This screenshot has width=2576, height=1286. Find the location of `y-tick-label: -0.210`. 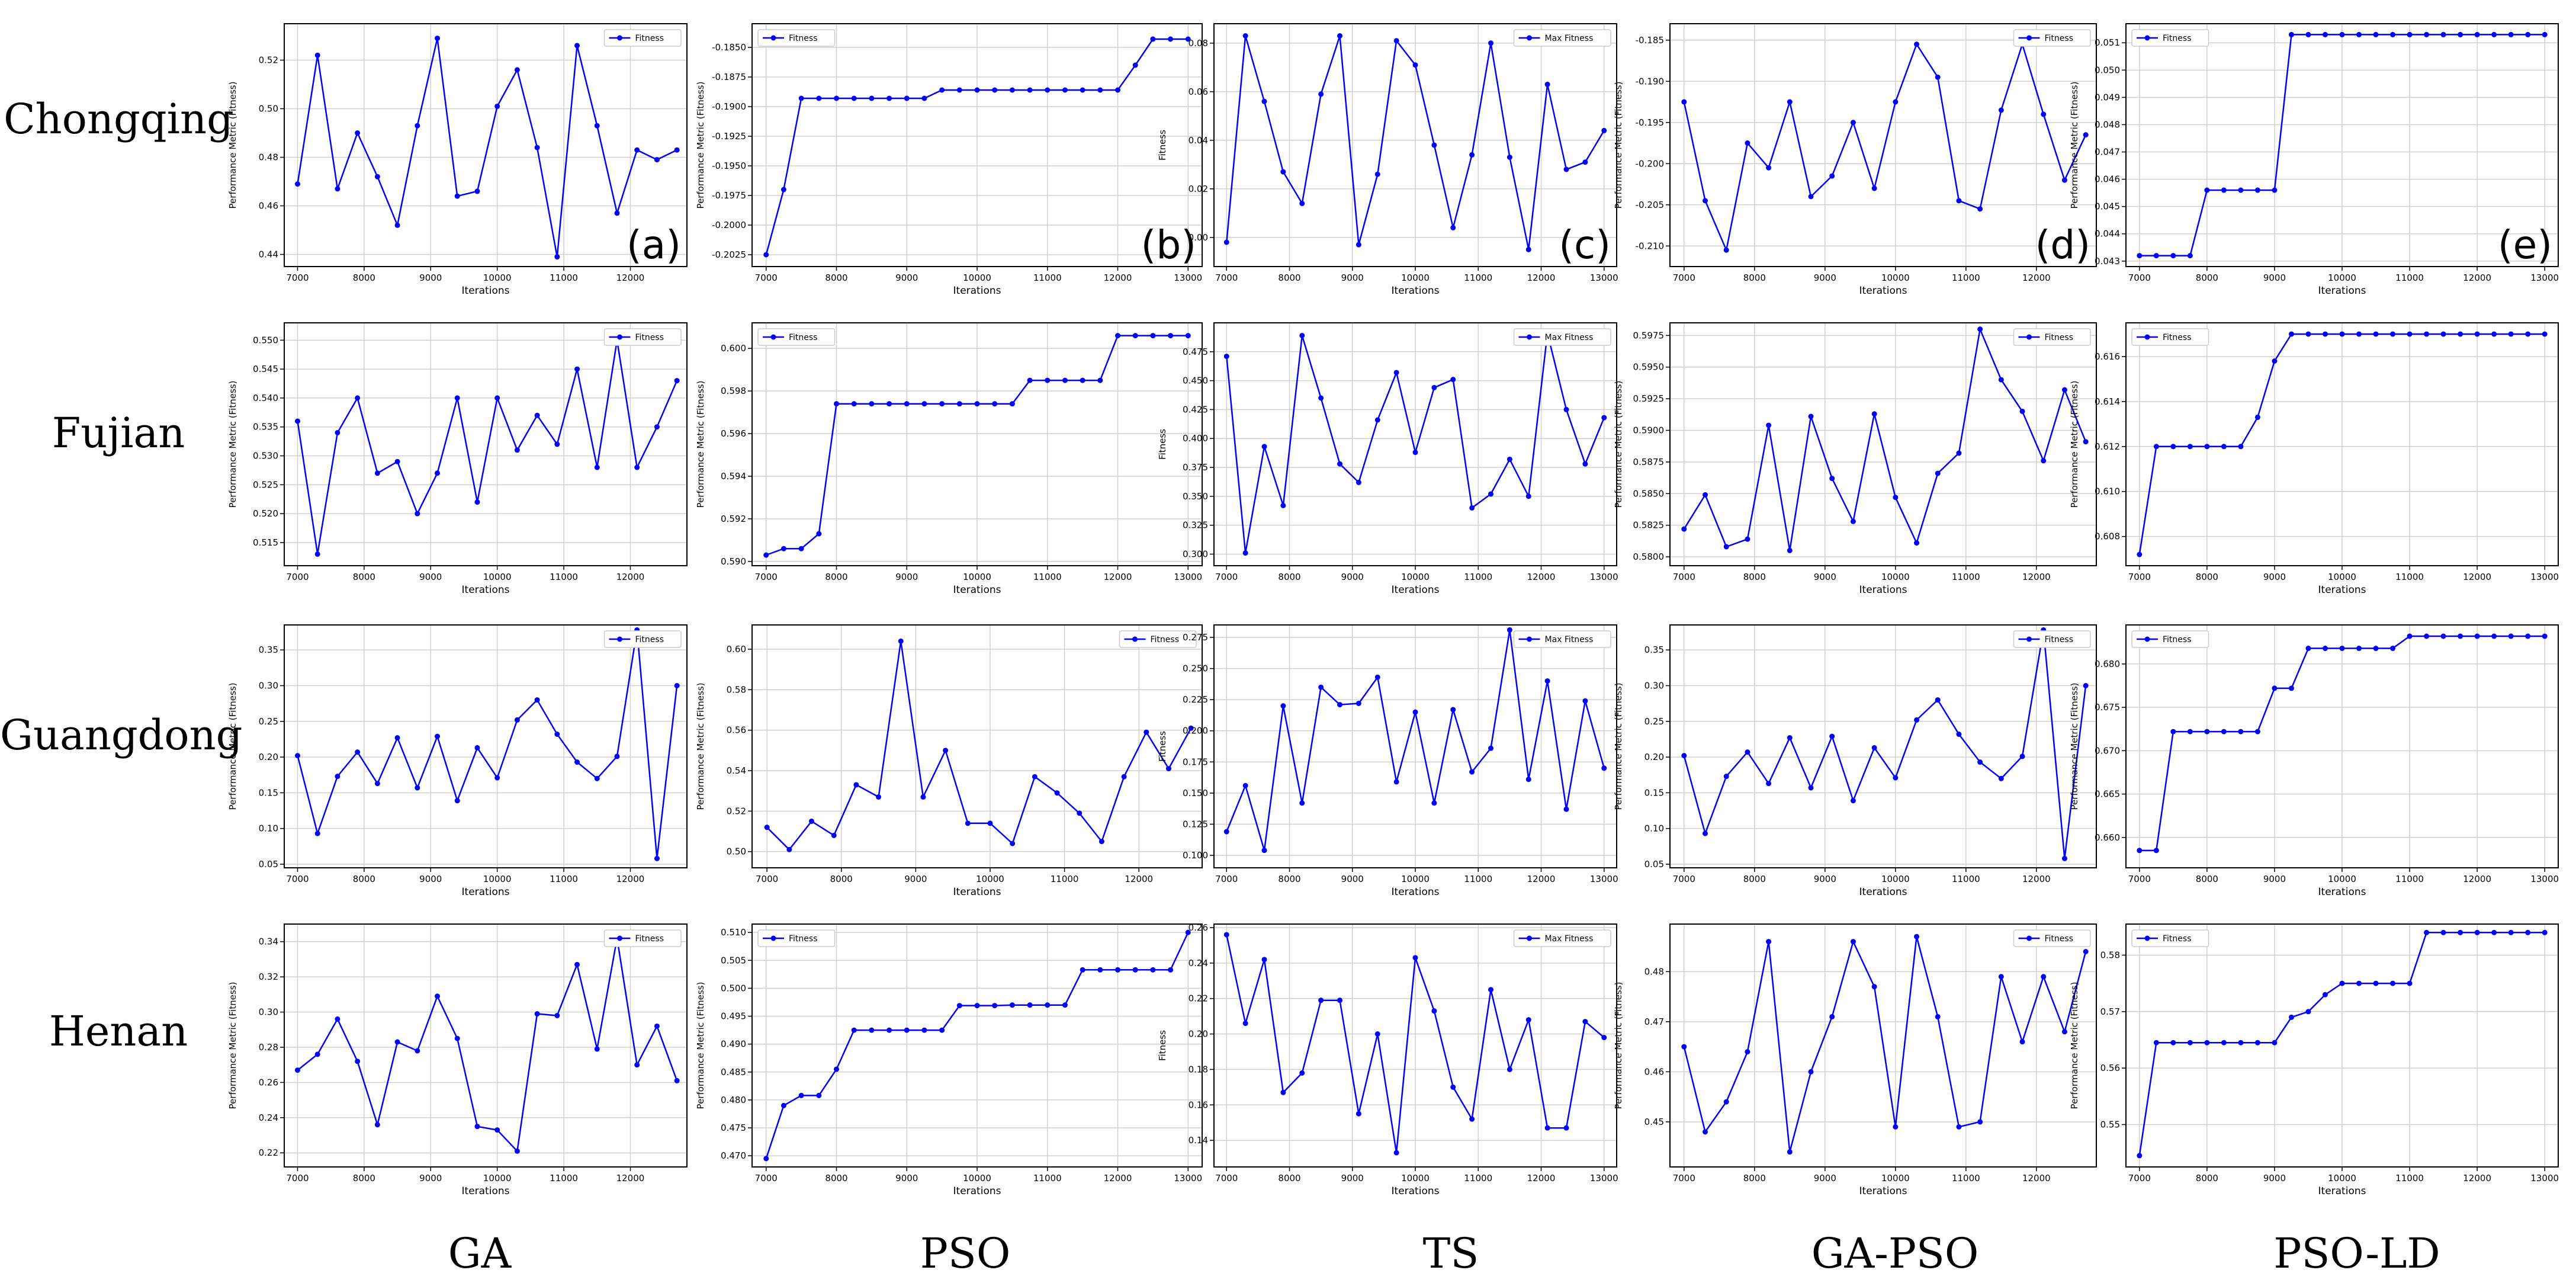

y-tick-label: -0.210 is located at coordinates (1650, 245).